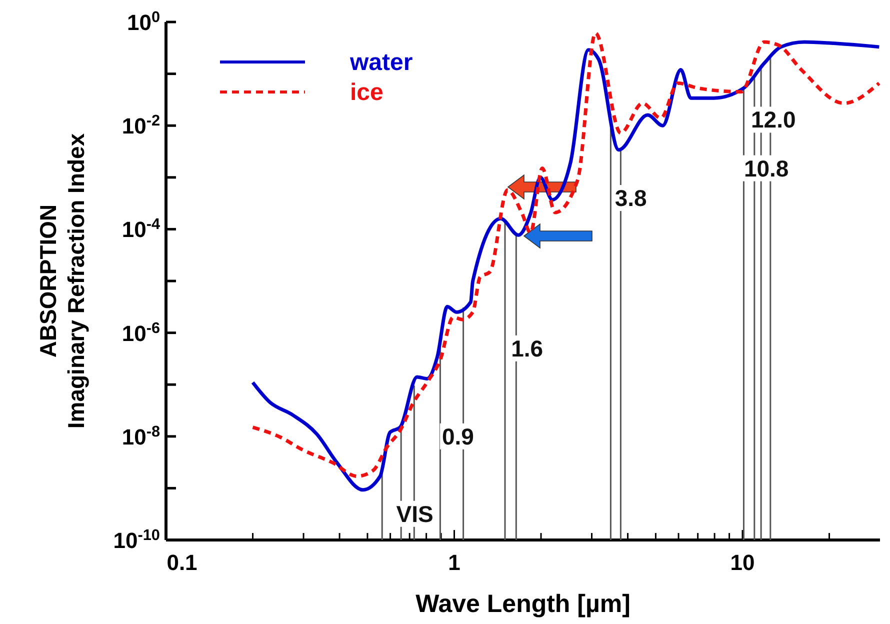 The height and width of the screenshot is (624, 890). Describe the element at coordinates (527, 348) in the screenshot. I see `annotation: 1.6` at that location.